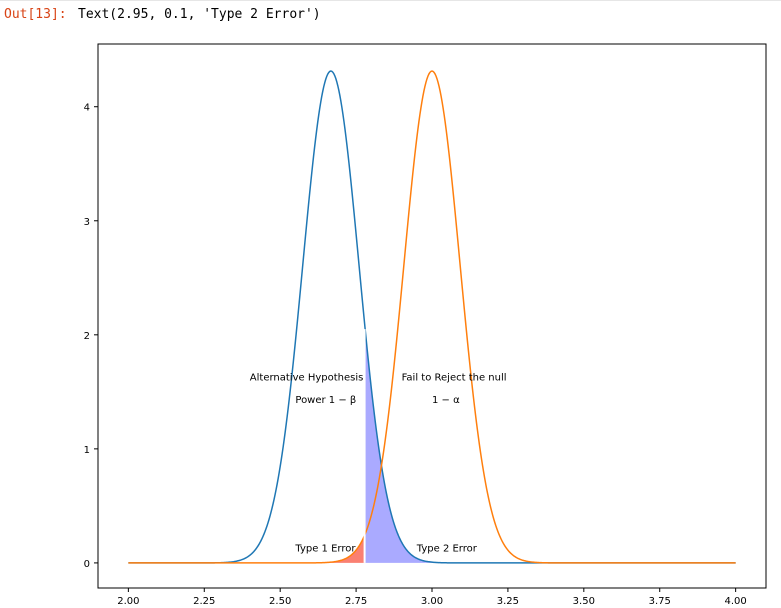  What do you see at coordinates (87, 336) in the screenshot?
I see `y-tick-label: 2` at bounding box center [87, 336].